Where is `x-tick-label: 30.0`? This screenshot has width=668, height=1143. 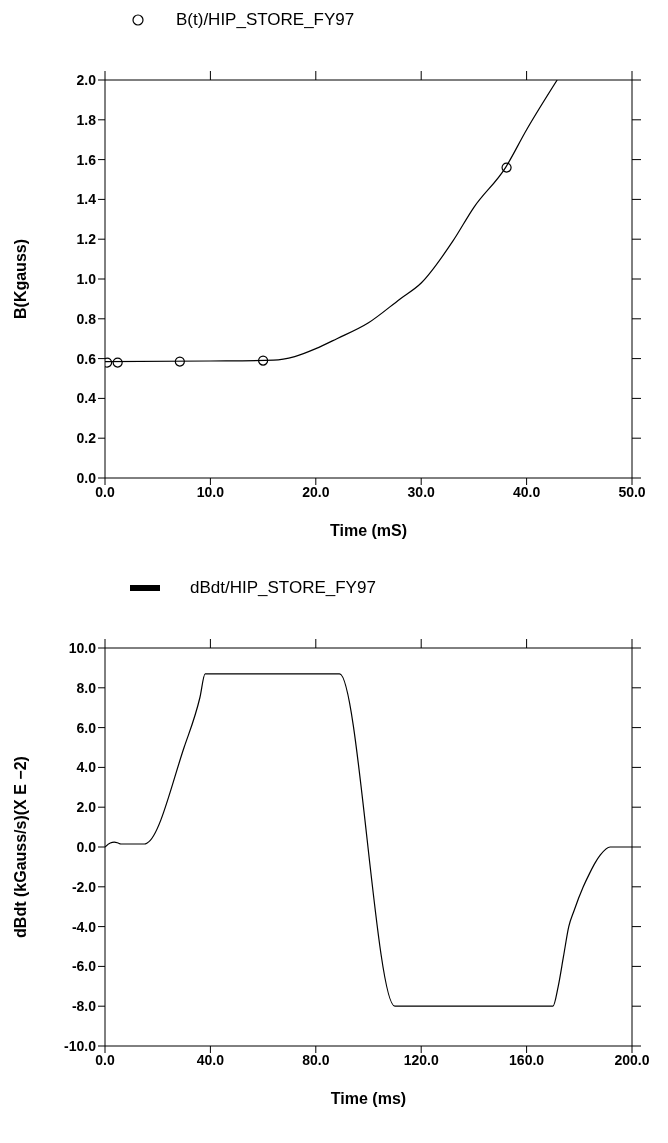 x-tick-label: 30.0 is located at coordinates (421, 491).